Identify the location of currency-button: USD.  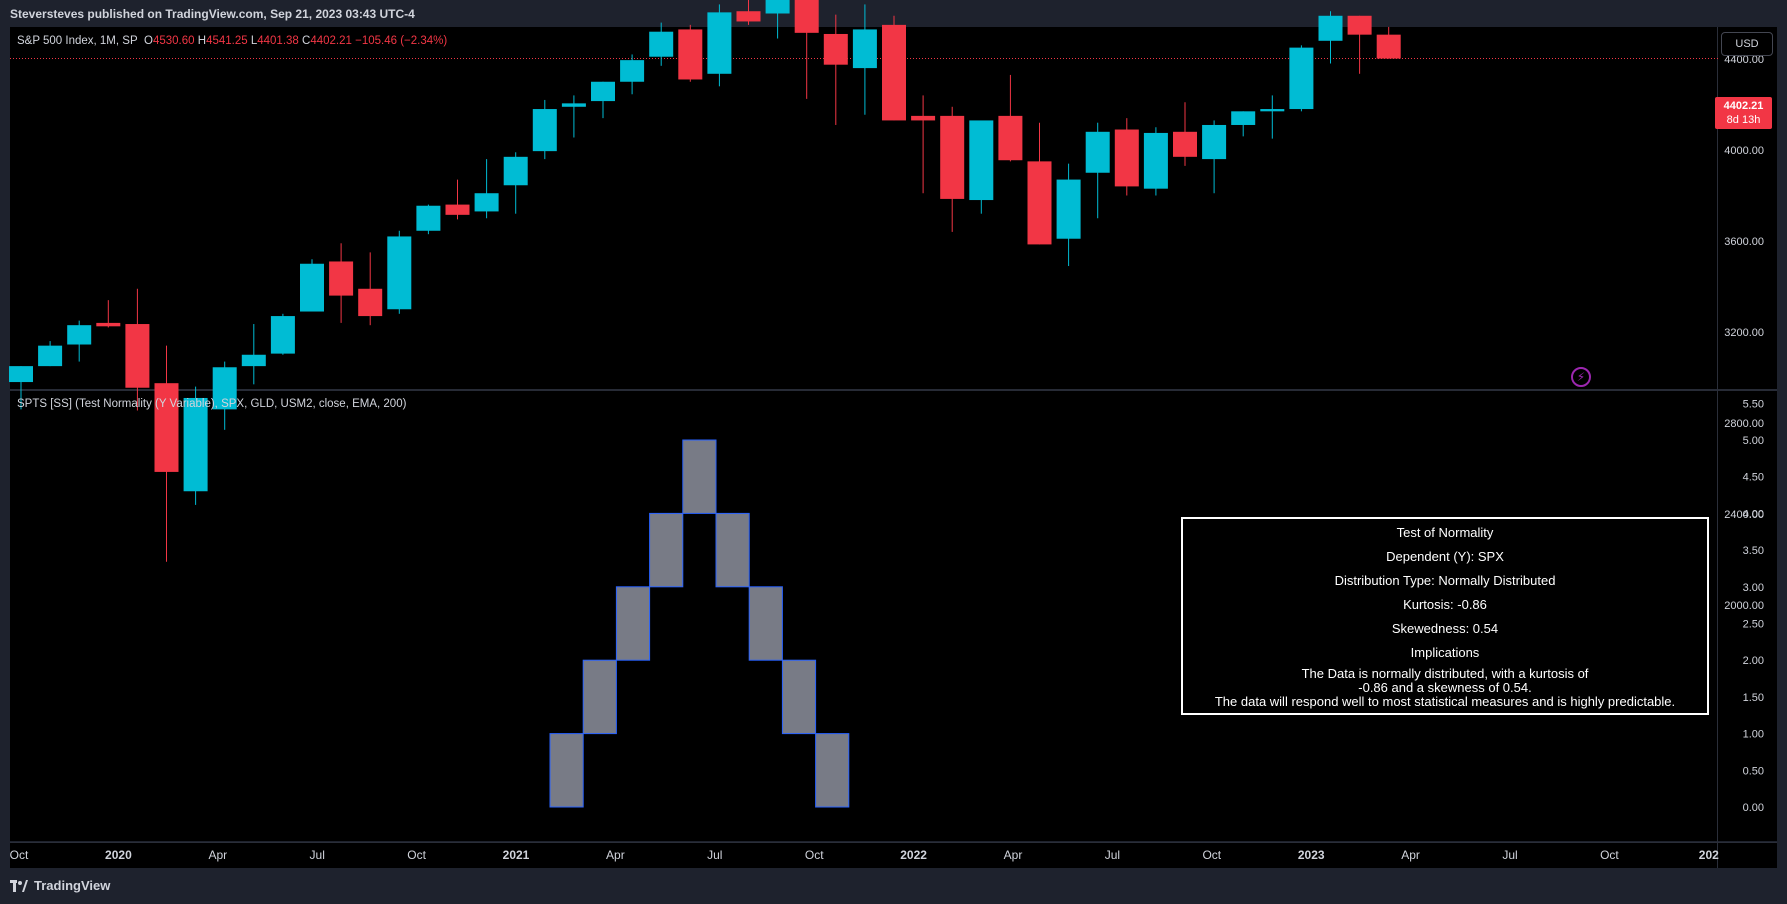
(1747, 44).